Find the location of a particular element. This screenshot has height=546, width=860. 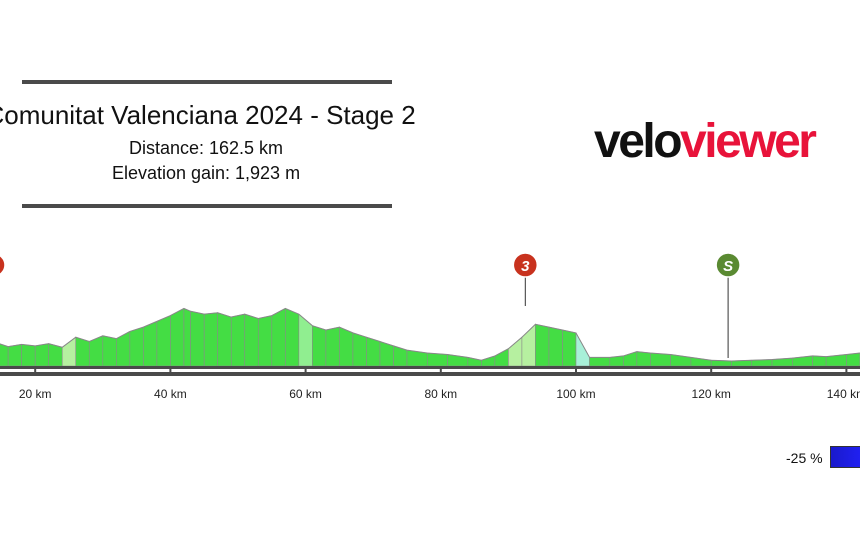

x-tick-label: 20 km is located at coordinates (35, 394).